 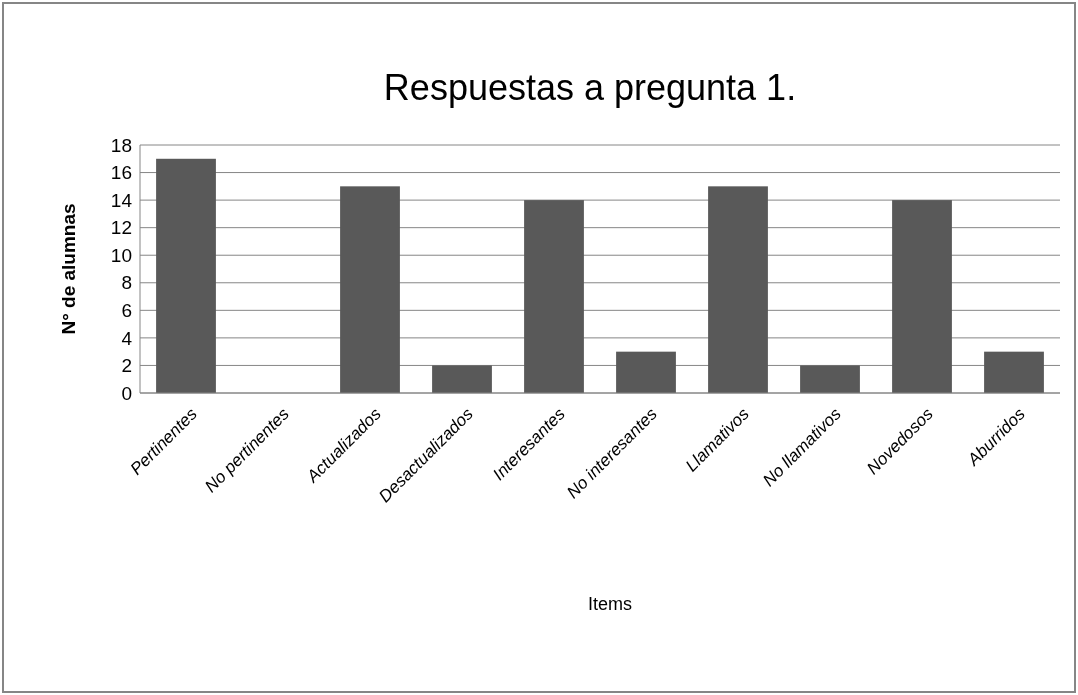 What do you see at coordinates (126, 283) in the screenshot?
I see `y-tick-label: 8` at bounding box center [126, 283].